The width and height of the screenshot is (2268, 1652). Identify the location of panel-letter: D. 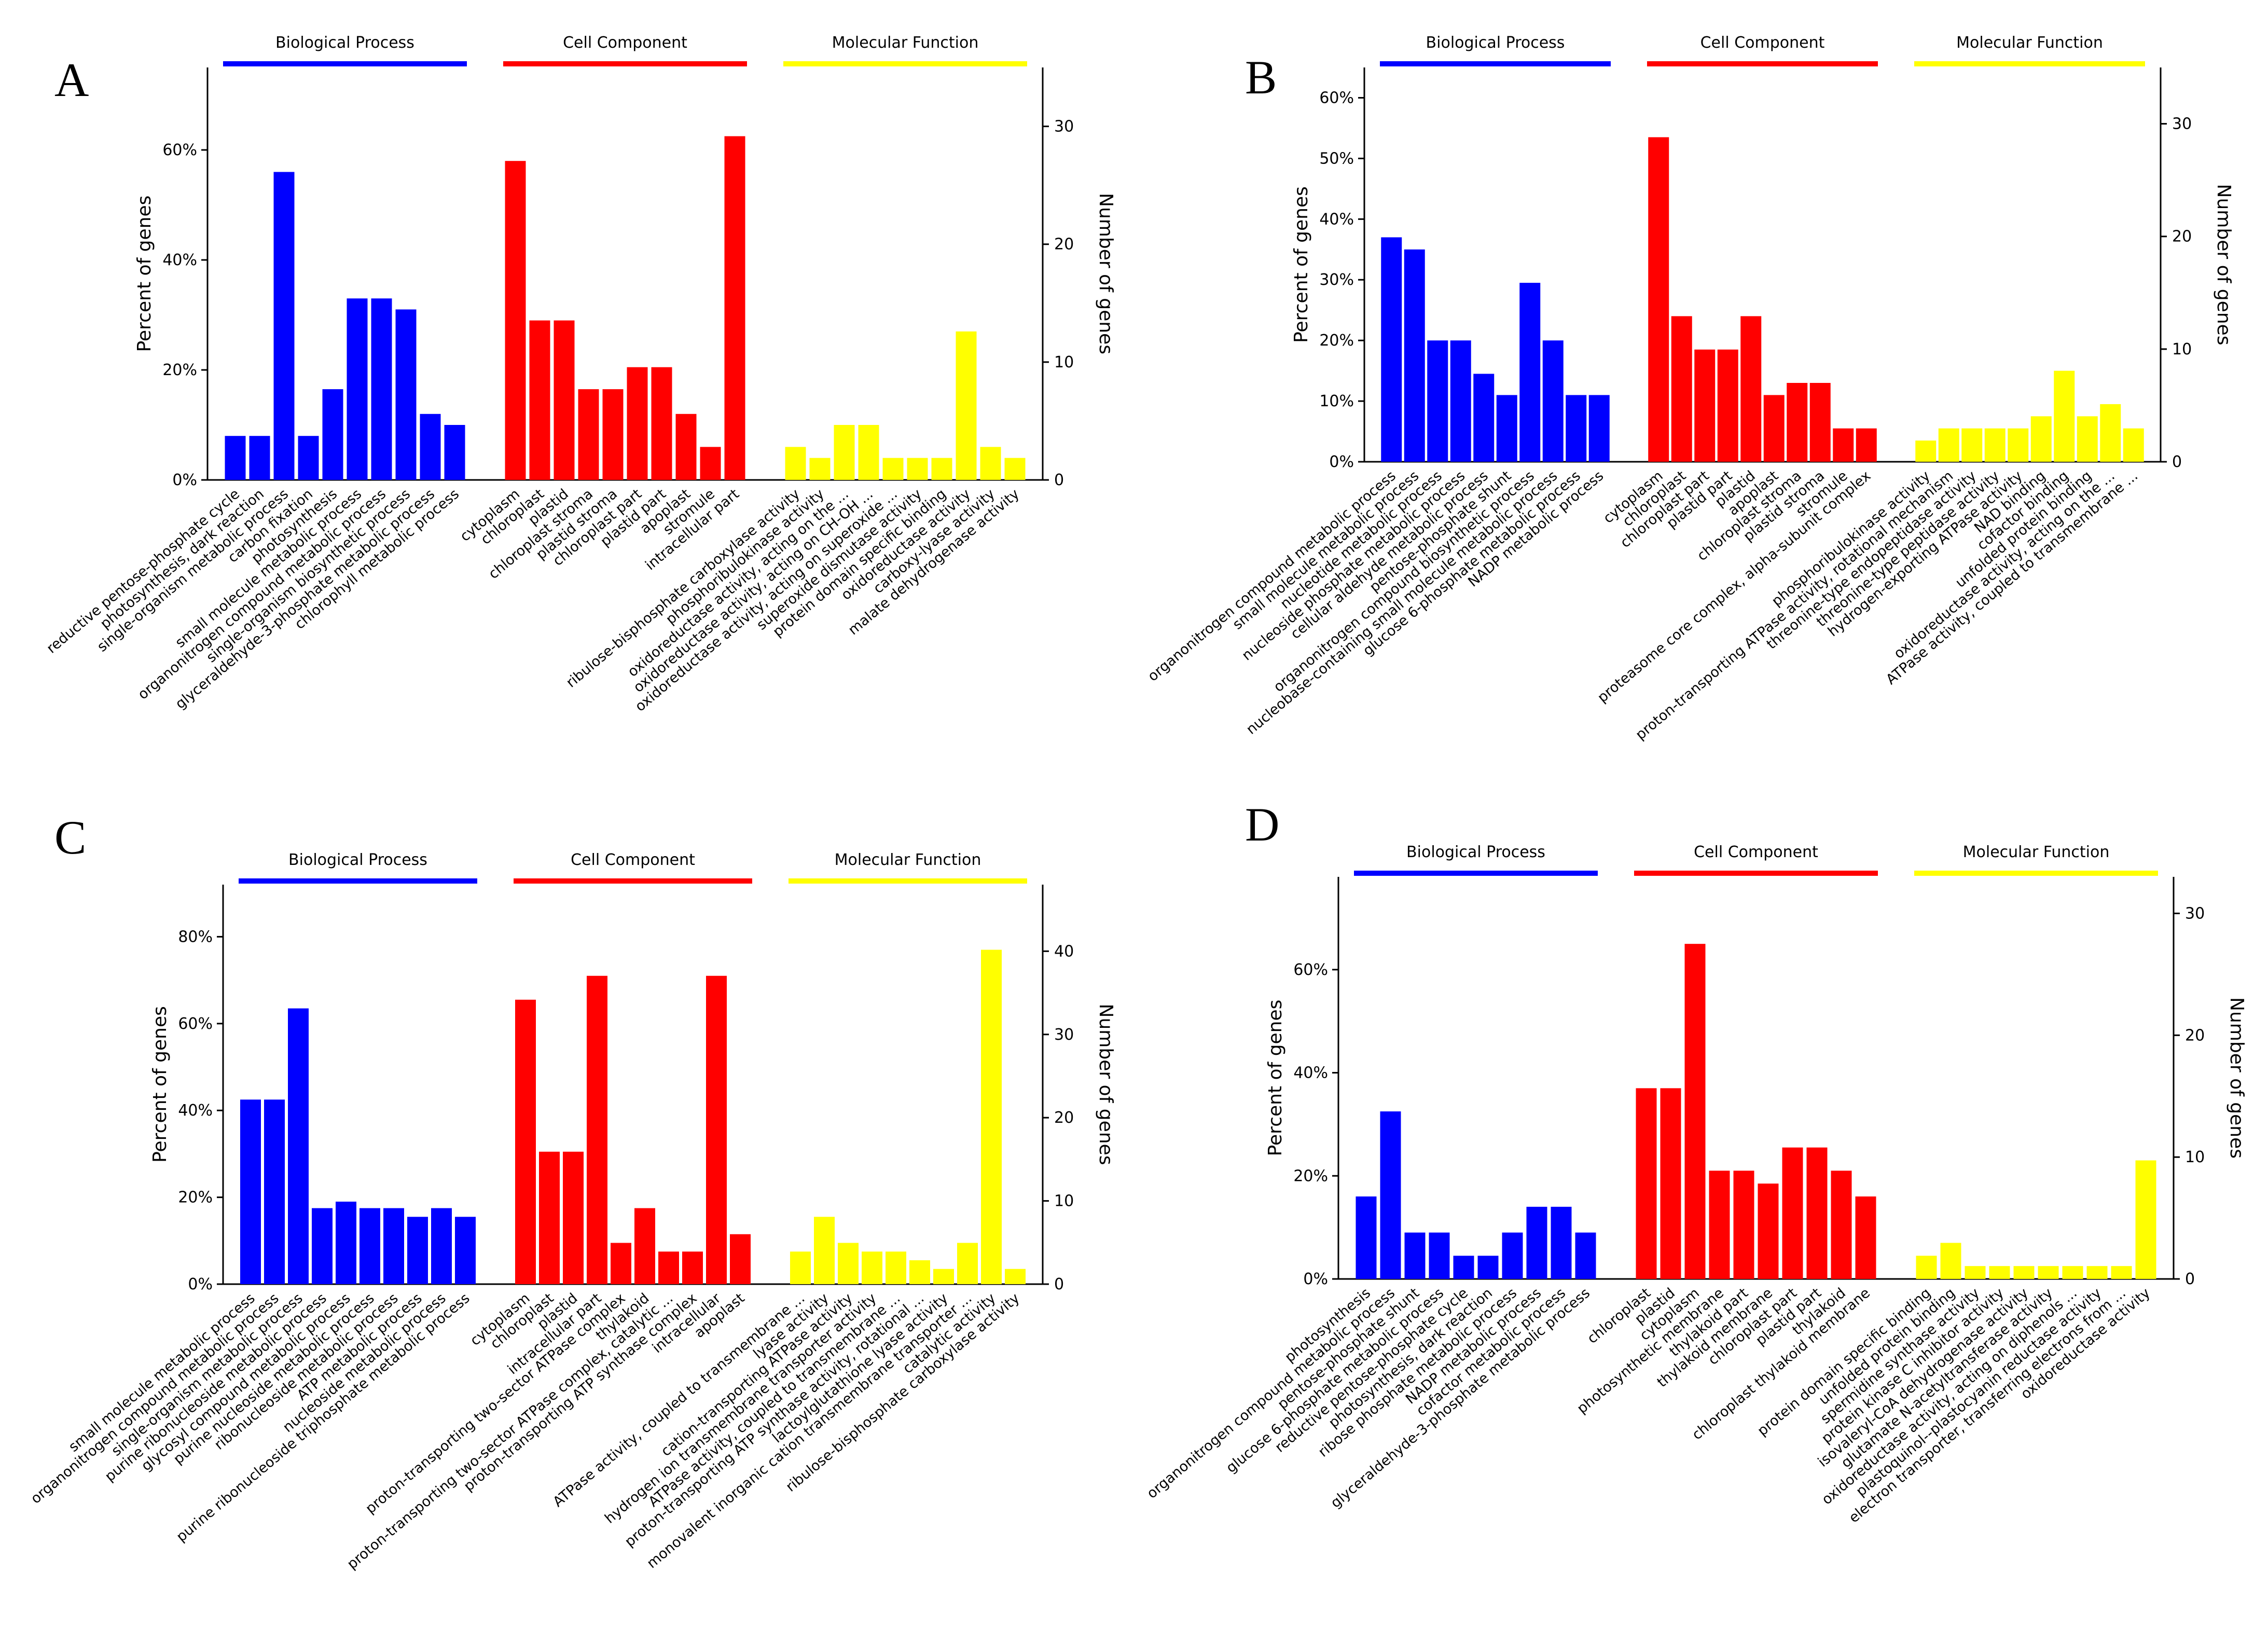
(1262, 824).